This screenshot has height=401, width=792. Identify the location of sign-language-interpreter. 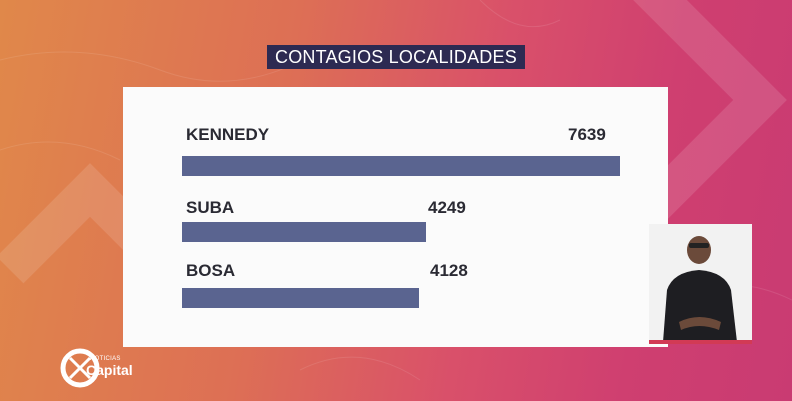
(700, 283).